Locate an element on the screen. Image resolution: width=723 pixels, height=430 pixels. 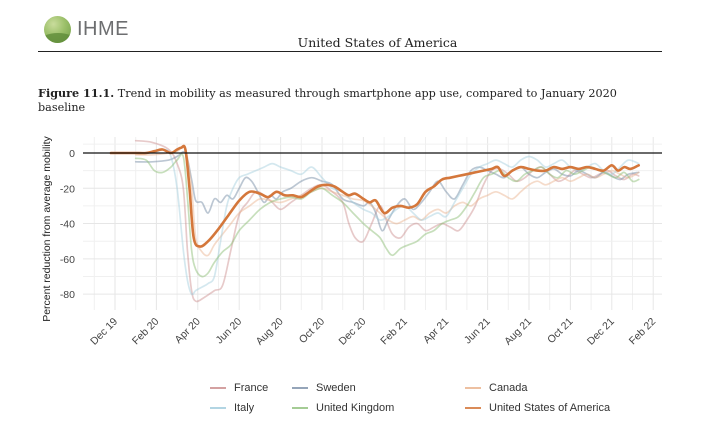
legend-label: Italy is located at coordinates (244, 408).